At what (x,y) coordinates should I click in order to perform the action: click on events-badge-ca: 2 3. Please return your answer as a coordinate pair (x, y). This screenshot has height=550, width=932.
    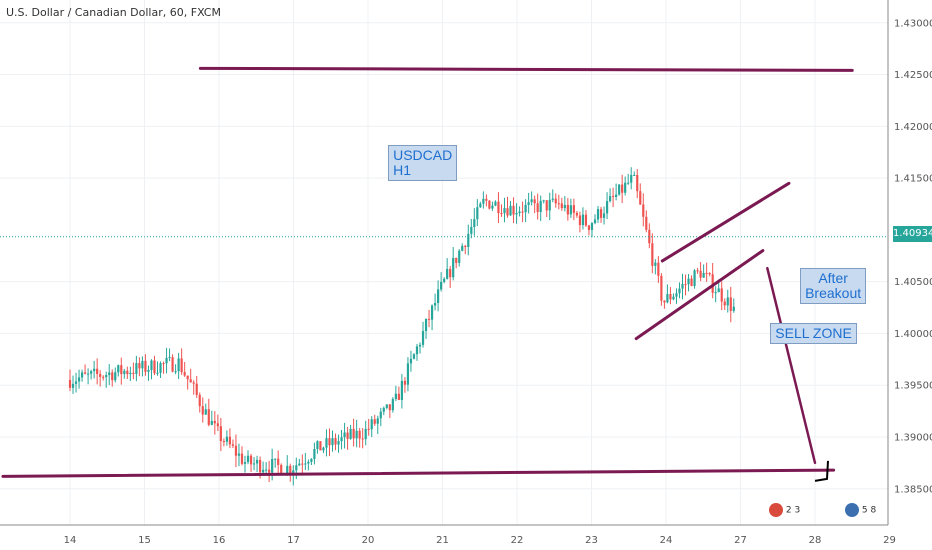
    Looking at the image, I should click on (784, 514).